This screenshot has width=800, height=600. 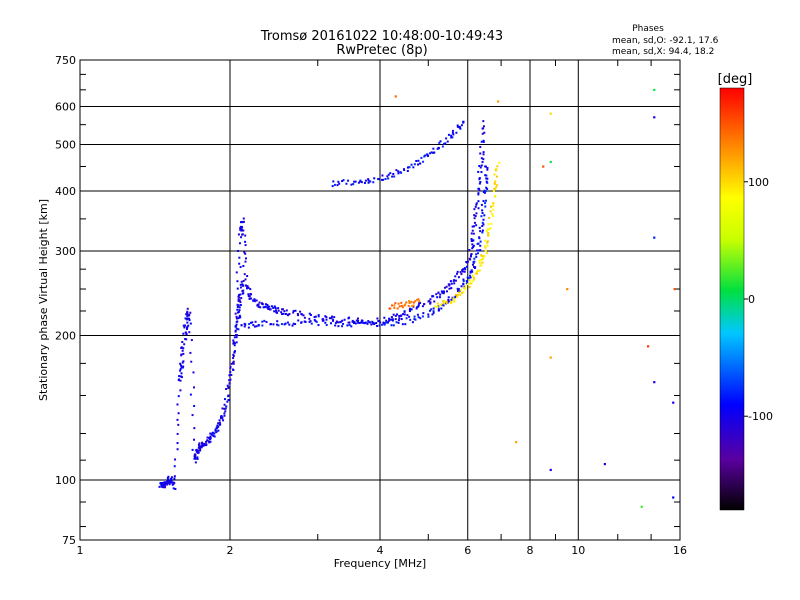 What do you see at coordinates (65, 107) in the screenshot?
I see `y-tick-label: 600` at bounding box center [65, 107].